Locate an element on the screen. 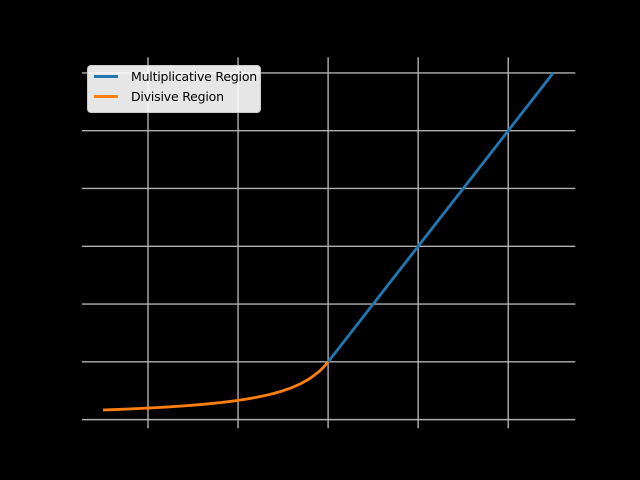 The height and width of the screenshot is (480, 640). legend-item-multiplicative-region: Multiplicative Region is located at coordinates (177, 77).